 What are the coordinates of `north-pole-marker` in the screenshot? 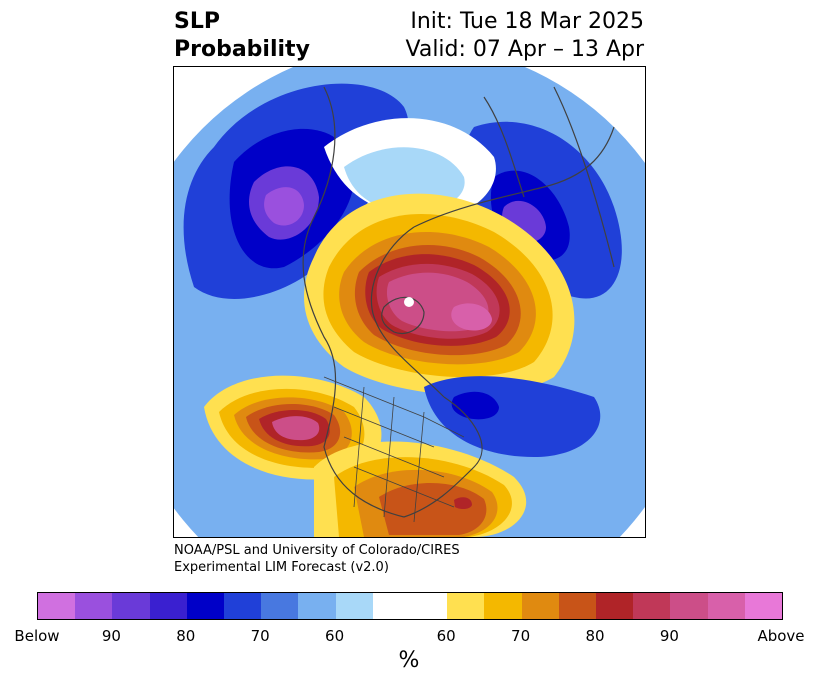 It's located at (409, 302).